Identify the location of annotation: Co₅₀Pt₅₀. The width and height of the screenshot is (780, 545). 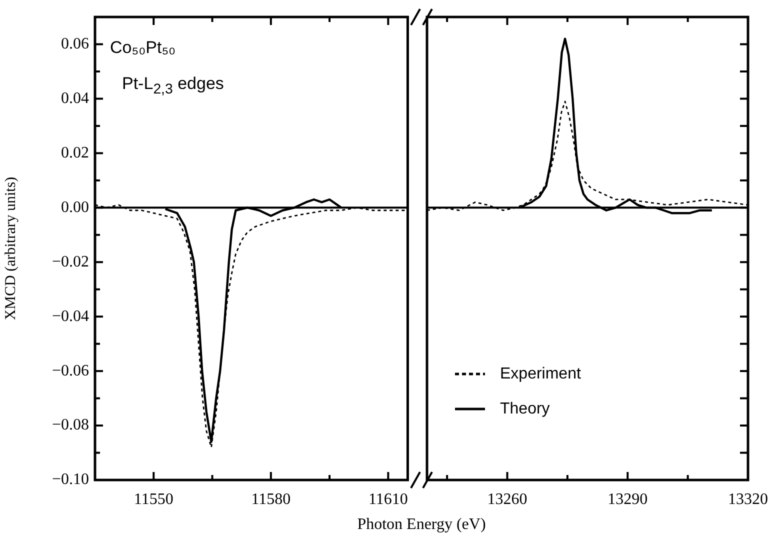
(143, 48).